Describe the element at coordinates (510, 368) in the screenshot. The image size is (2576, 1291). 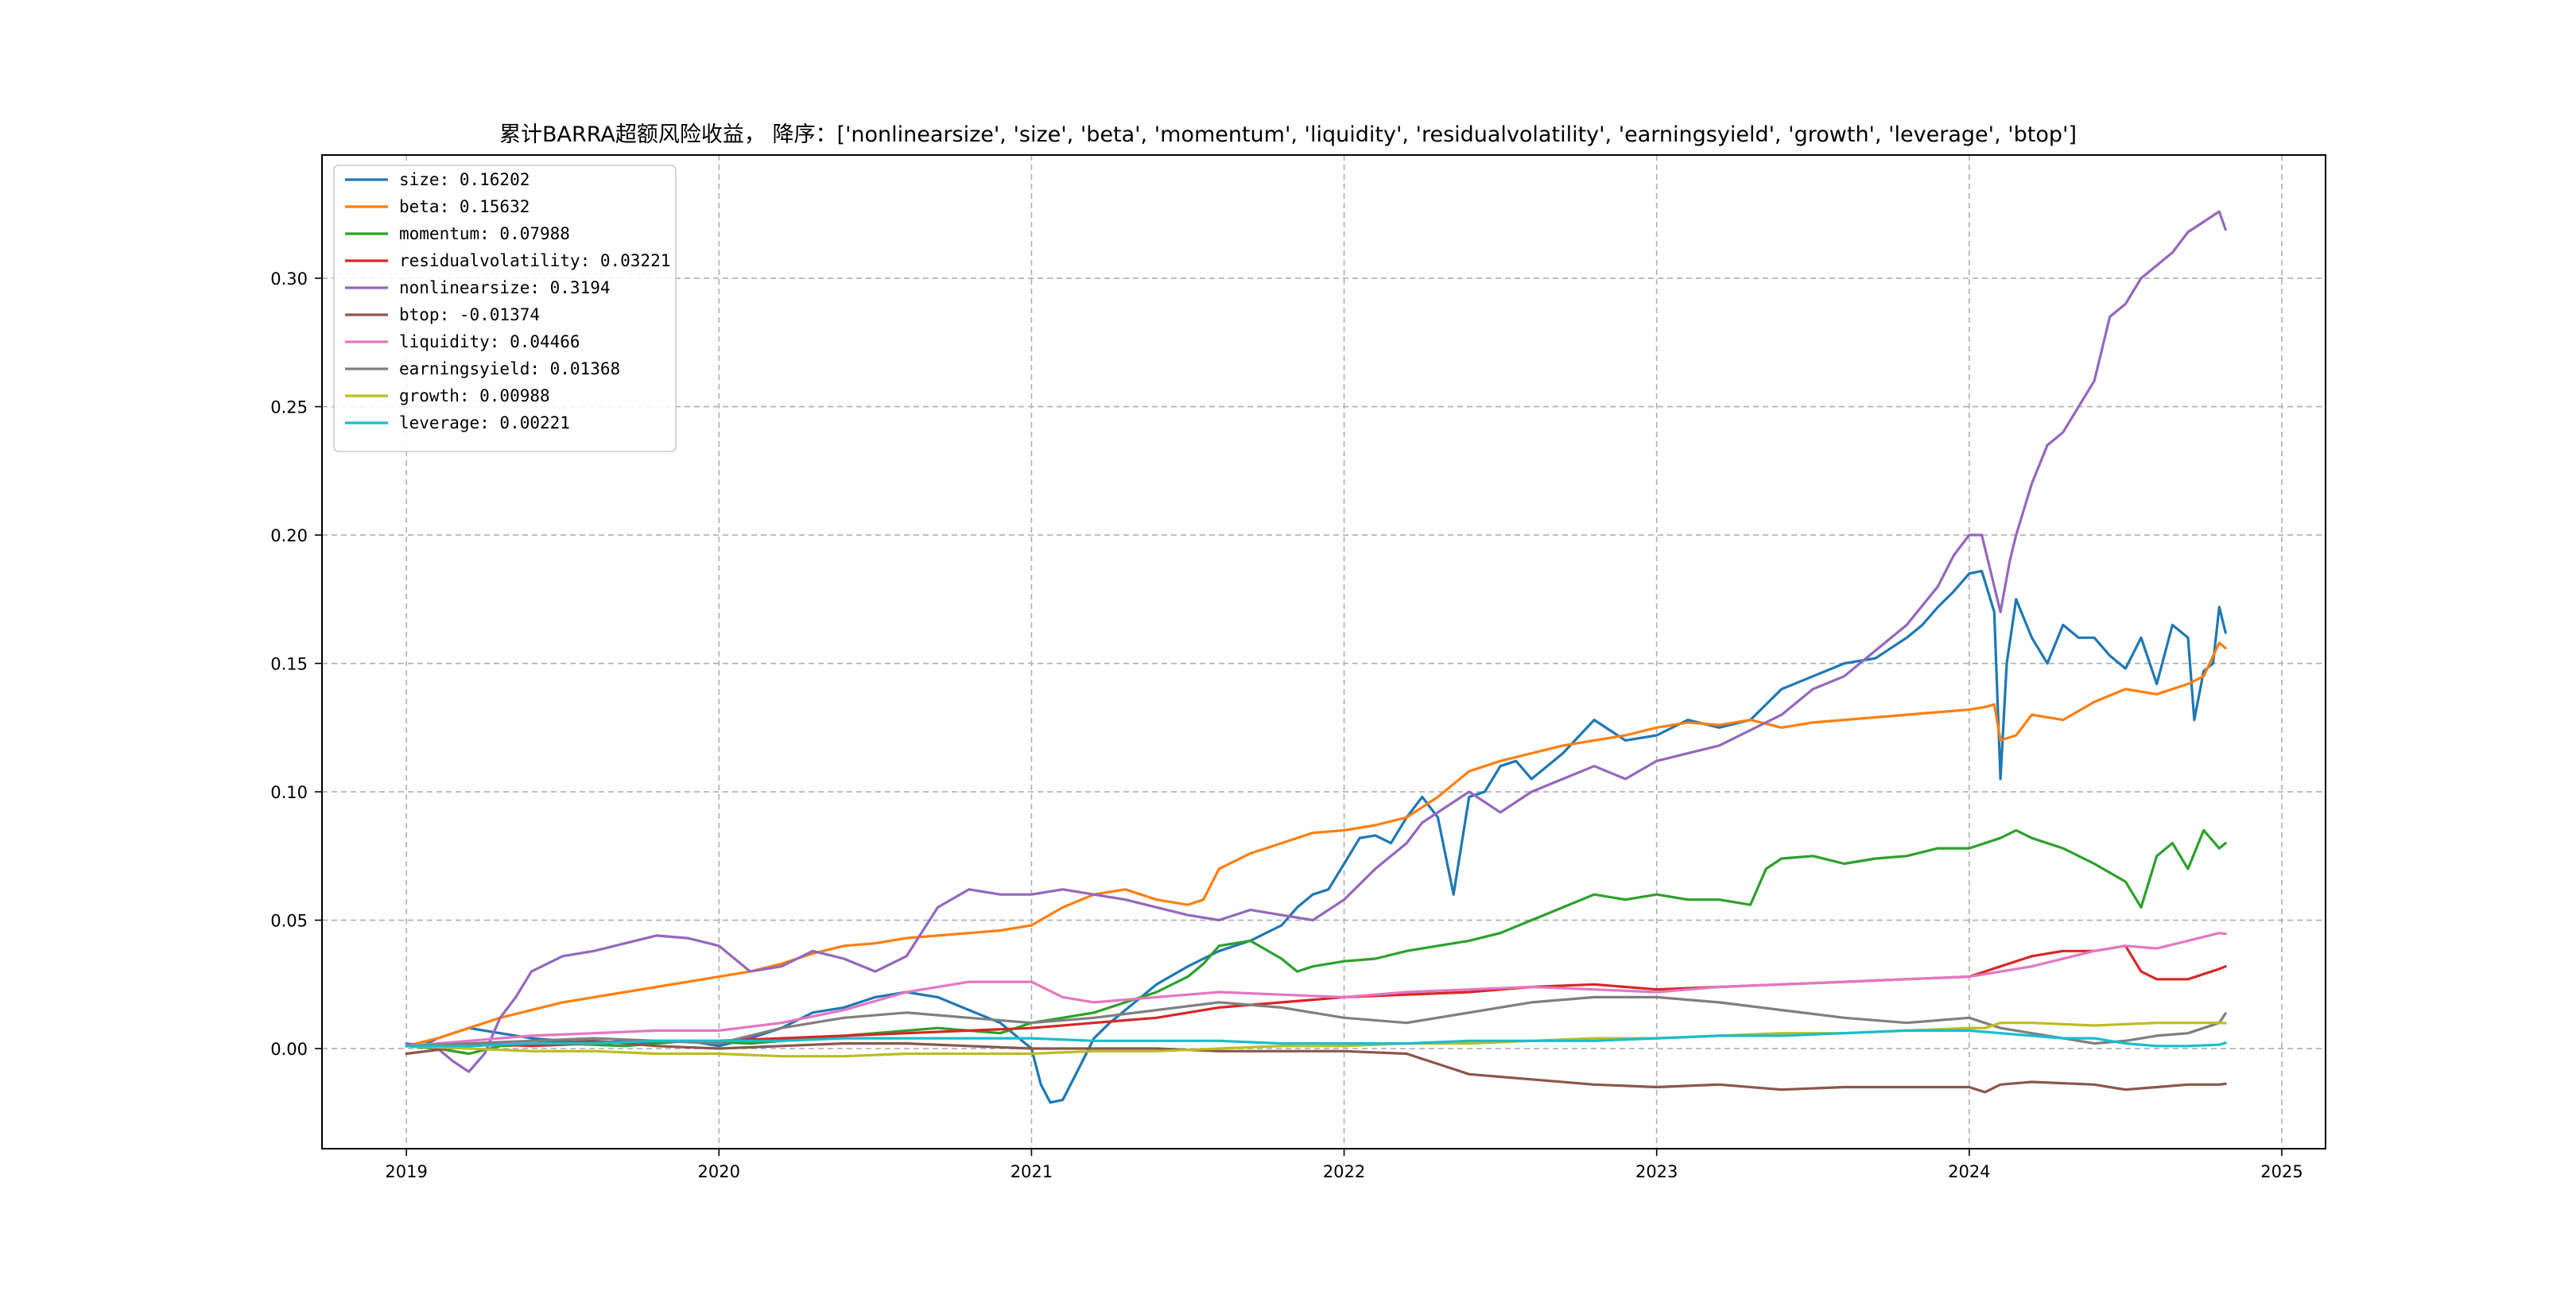
I see `legend-label: earningsyield: 0.01368` at that location.